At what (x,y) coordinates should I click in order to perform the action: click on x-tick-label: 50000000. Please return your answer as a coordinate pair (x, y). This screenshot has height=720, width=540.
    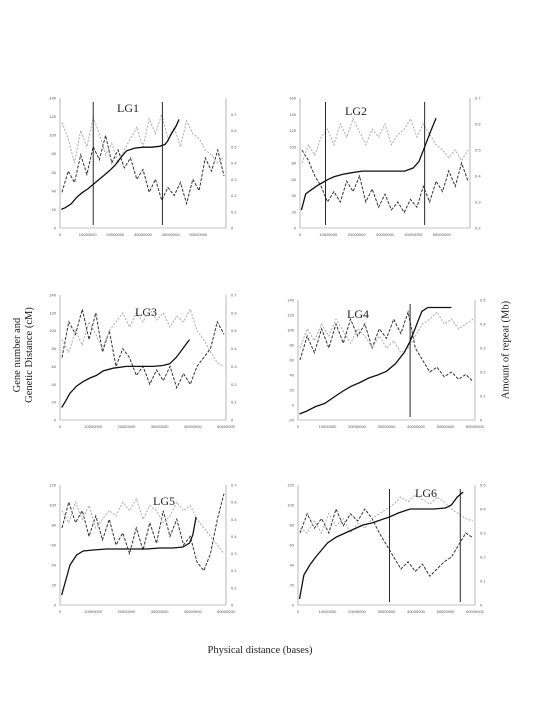
    Looking at the image, I should click on (226, 426).